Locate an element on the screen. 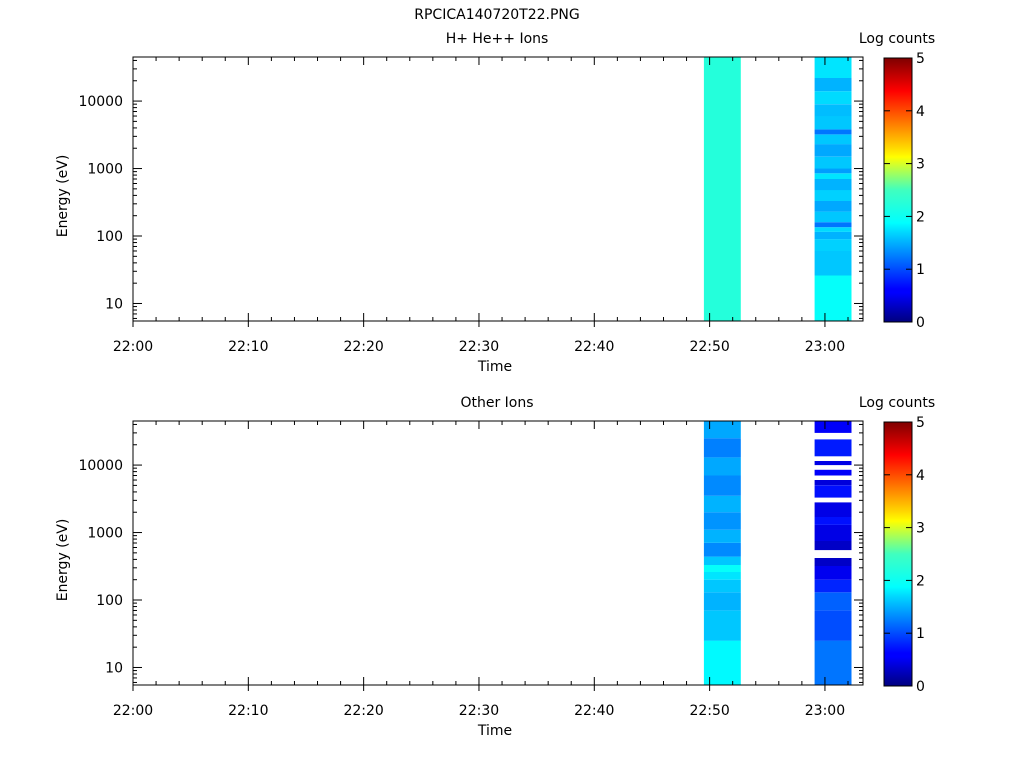  colorbar-tick-label: 4 is located at coordinates (920, 112).